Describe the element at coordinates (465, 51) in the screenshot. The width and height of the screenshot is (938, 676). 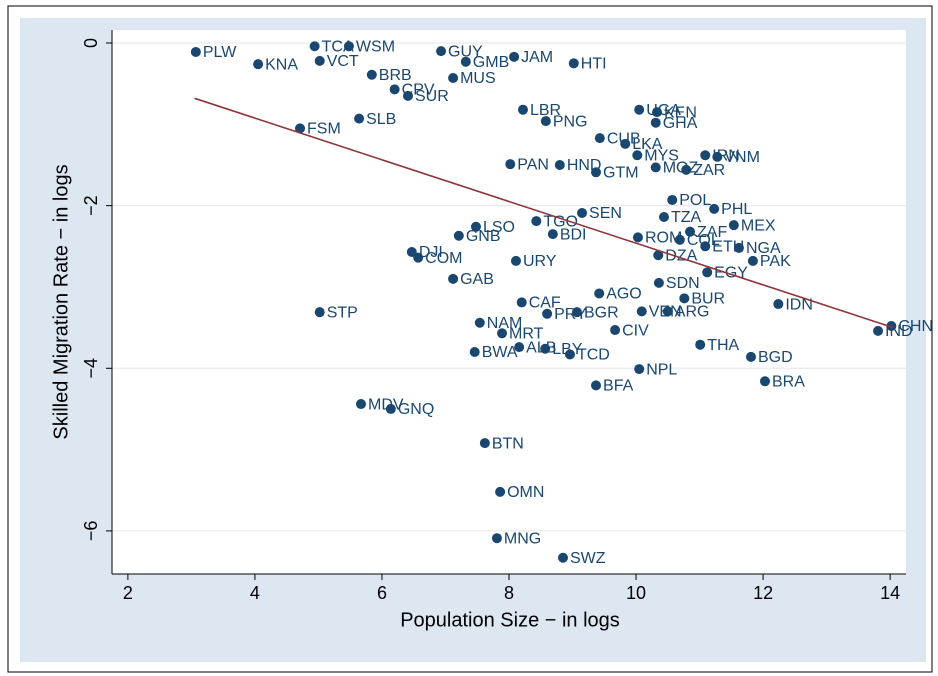
I see `point-label: GUY` at that location.